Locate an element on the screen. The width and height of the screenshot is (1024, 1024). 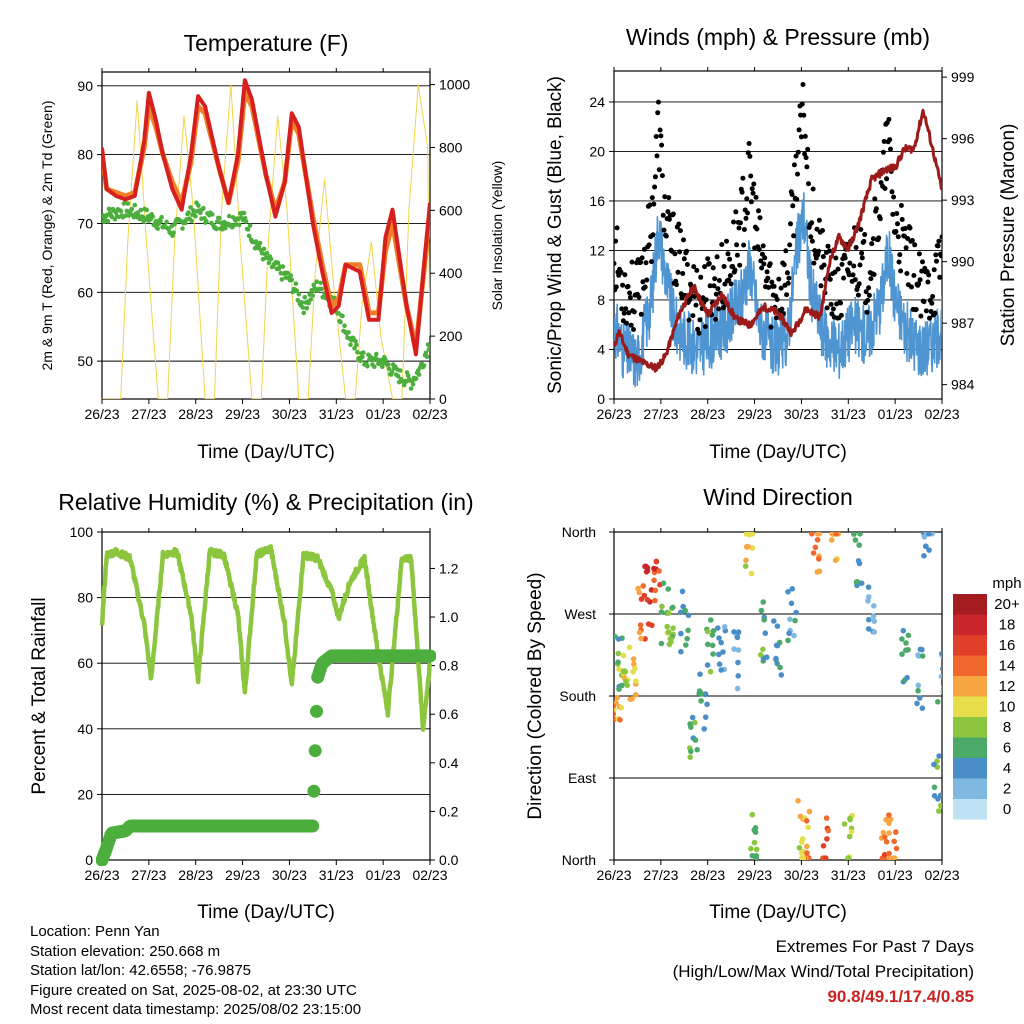
dir-y-tick-label: East is located at coordinates (582, 778).